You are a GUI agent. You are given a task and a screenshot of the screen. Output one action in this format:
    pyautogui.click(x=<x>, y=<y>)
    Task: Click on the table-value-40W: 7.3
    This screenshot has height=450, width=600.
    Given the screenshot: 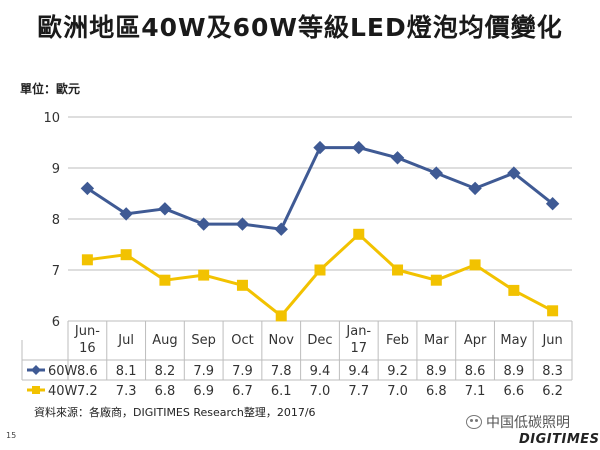 What is the action you would take?
    pyautogui.click(x=126, y=391)
    